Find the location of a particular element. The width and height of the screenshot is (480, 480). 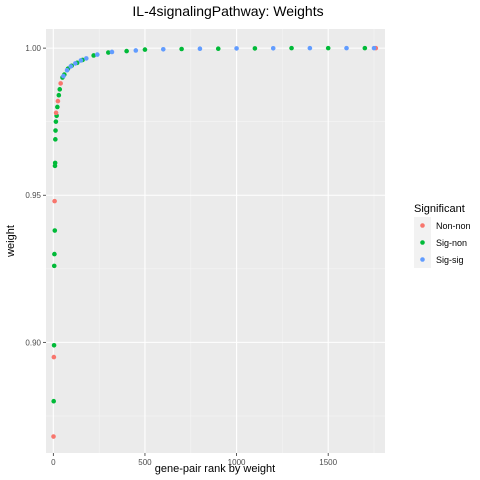

y-tick-label: 0.95 is located at coordinates (33, 195).